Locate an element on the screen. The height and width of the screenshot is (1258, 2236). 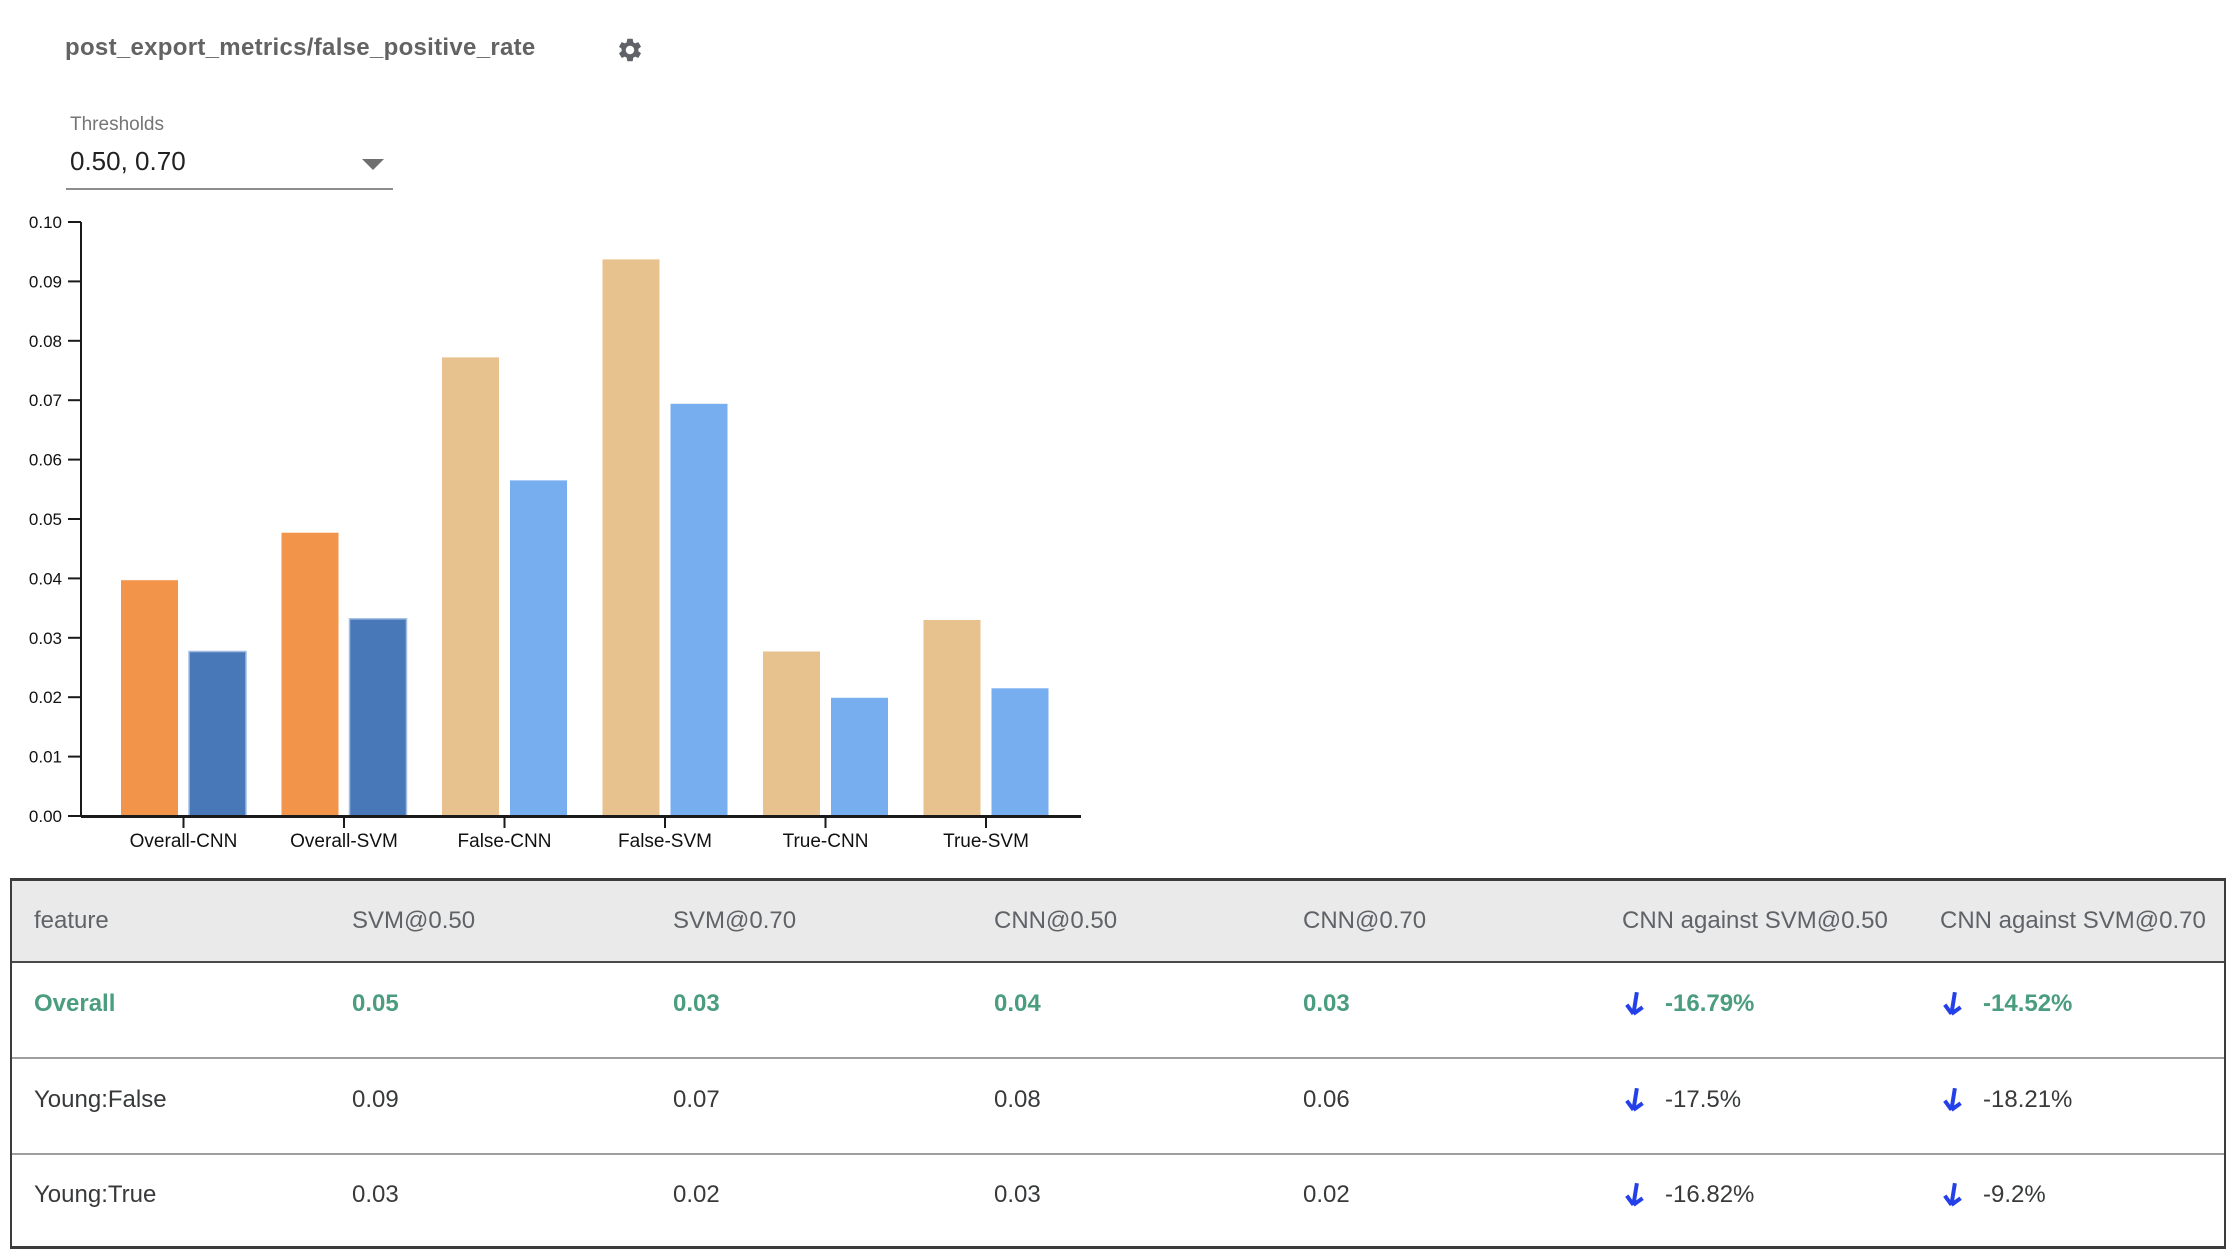
y-axis-label: 0.08 is located at coordinates (45, 341).